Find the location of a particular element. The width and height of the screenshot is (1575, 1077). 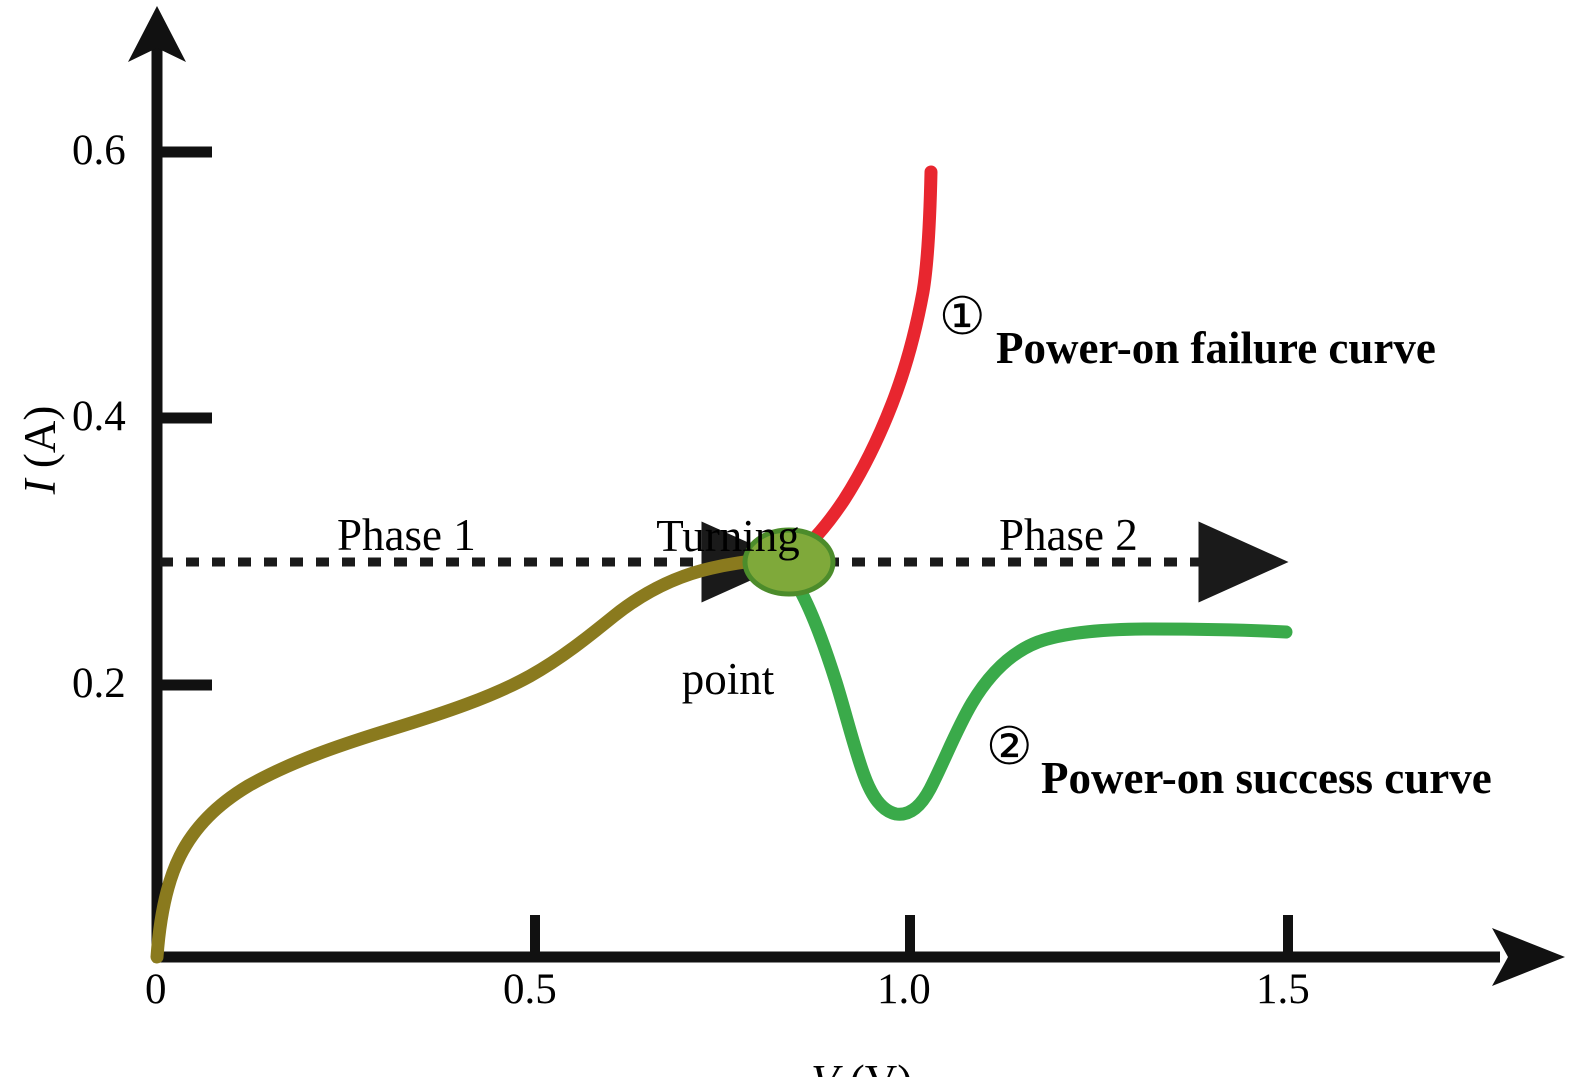

y-tick-label-0.4: 0.4 is located at coordinates (99, 416).